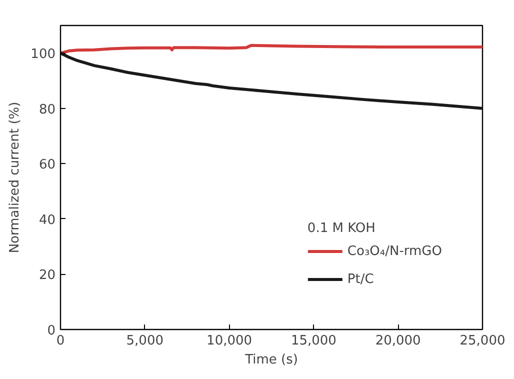  I want to click on y-tick-label: 80, so click(47, 110).